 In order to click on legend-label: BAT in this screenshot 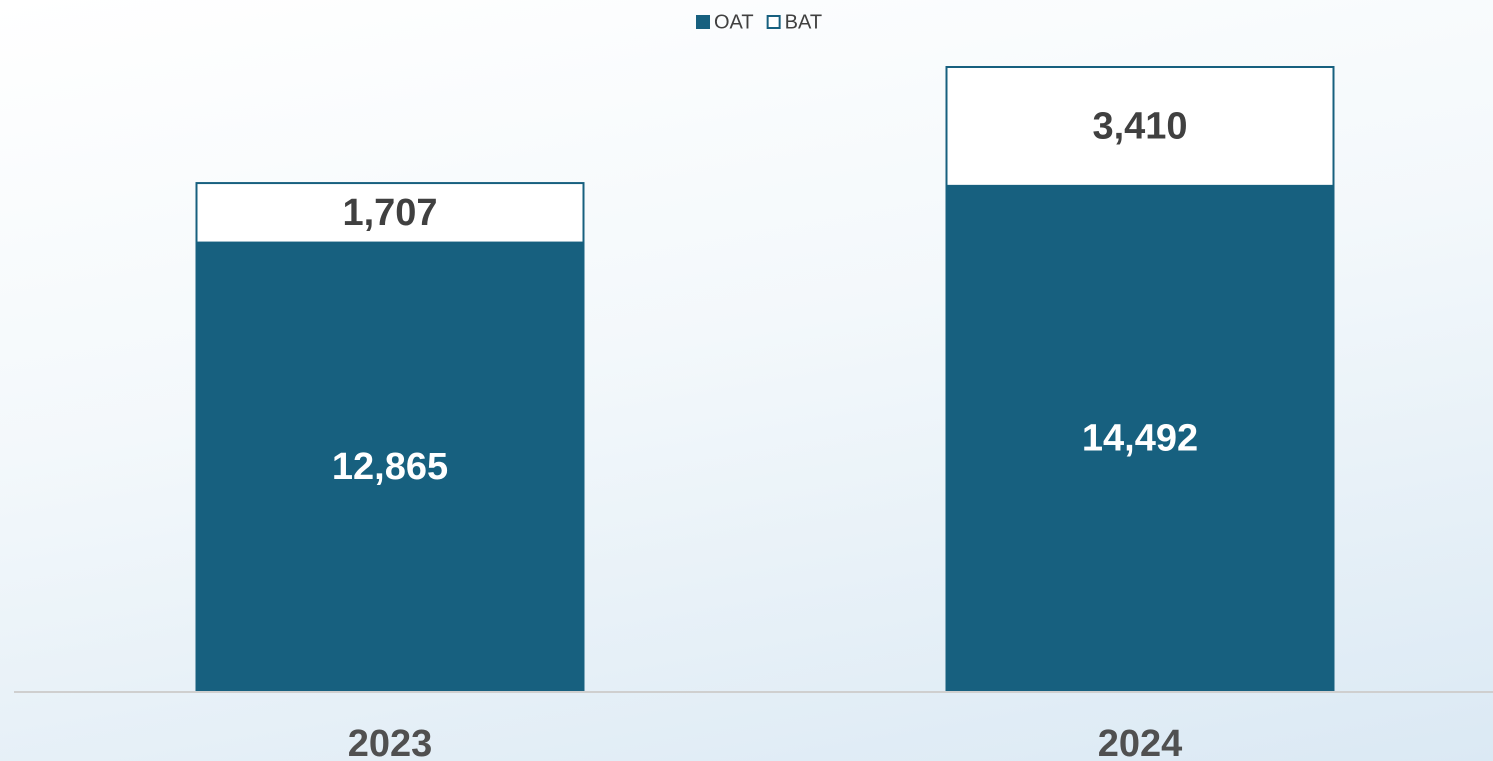, I will do `click(803, 22)`.